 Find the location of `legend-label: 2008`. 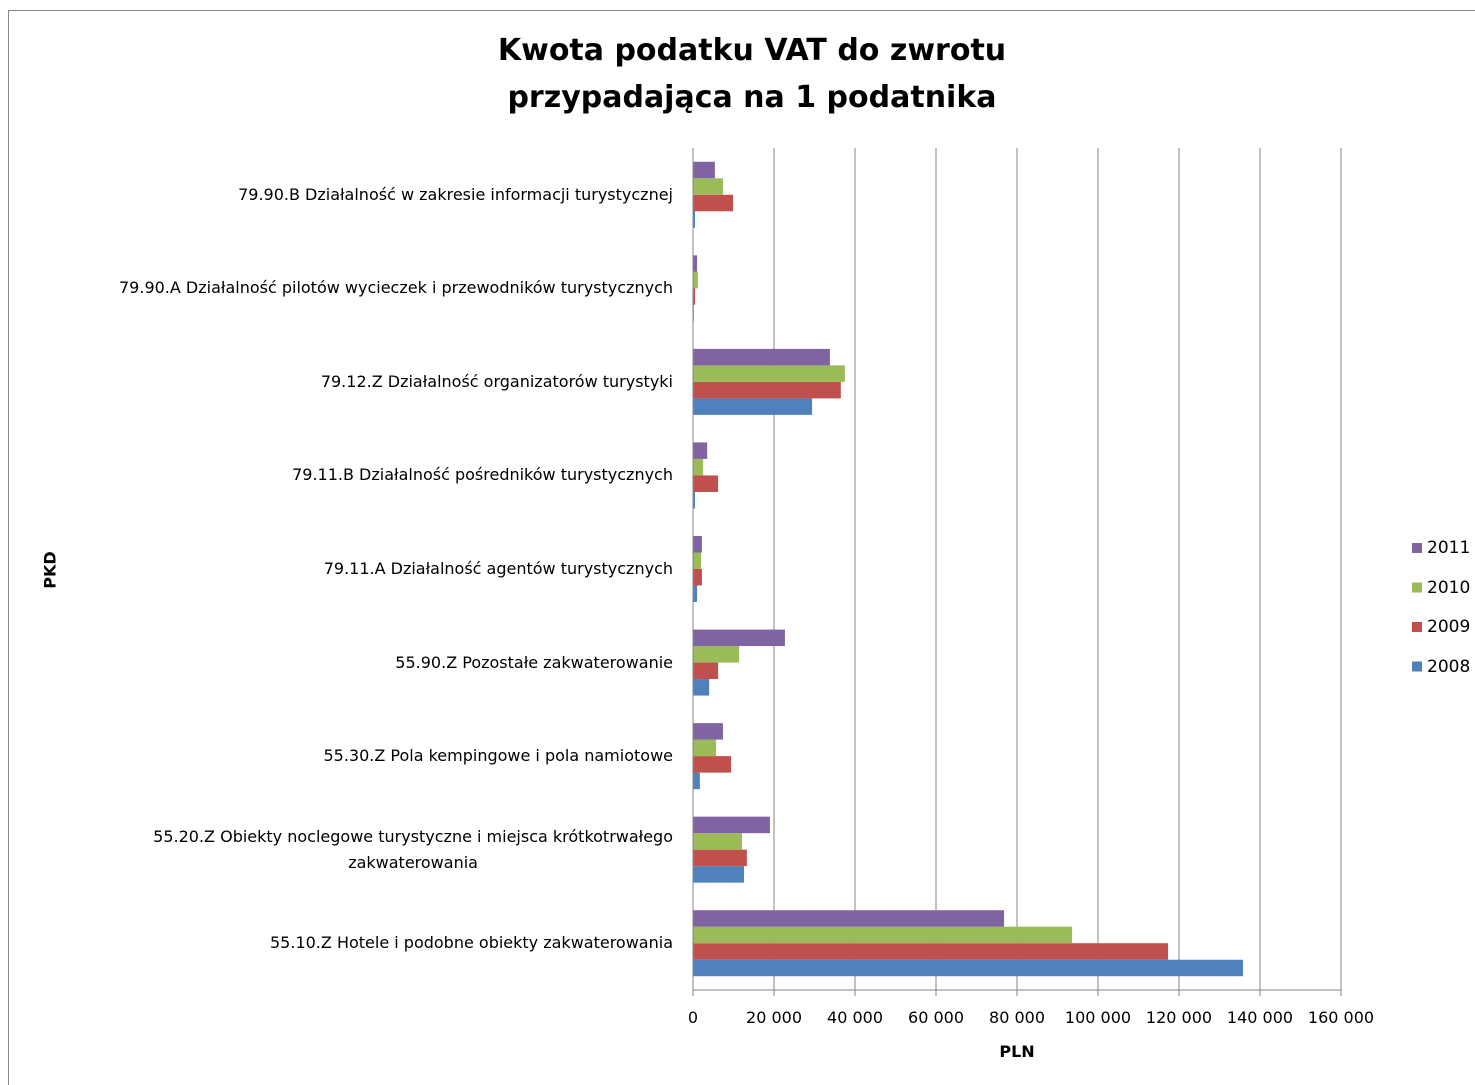

legend-label: 2008 is located at coordinates (1449, 666).